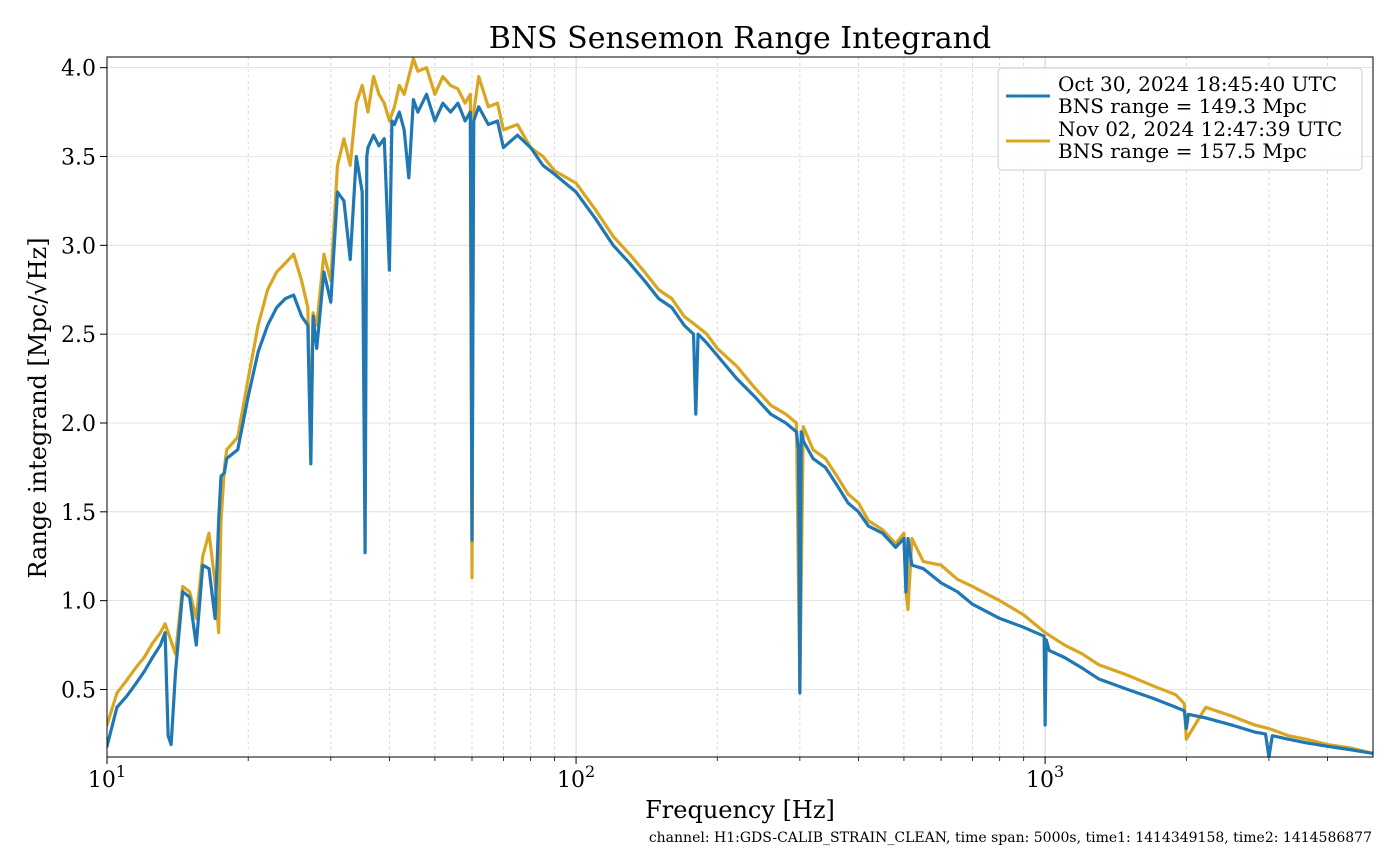 This screenshot has height=850, width=1400. Describe the element at coordinates (576, 777) in the screenshot. I see `x-tick-label: 10²` at that location.